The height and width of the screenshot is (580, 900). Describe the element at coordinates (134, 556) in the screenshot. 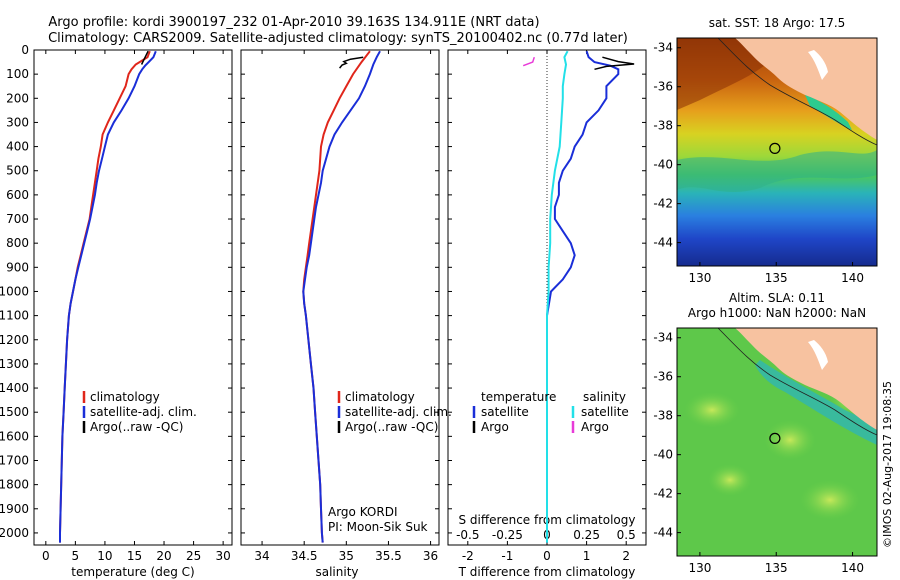

I see `temperature-tick-label: 15` at that location.